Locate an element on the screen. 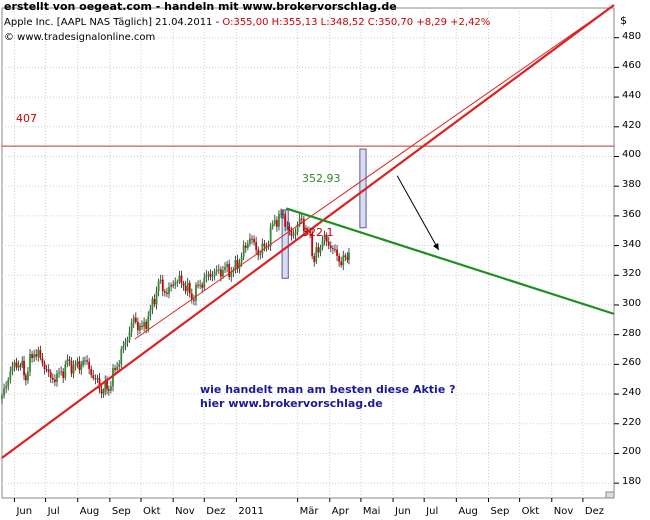 The width and height of the screenshot is (650, 520). question-text: wie handelt man am besten diese Aktie ? is located at coordinates (328, 389).